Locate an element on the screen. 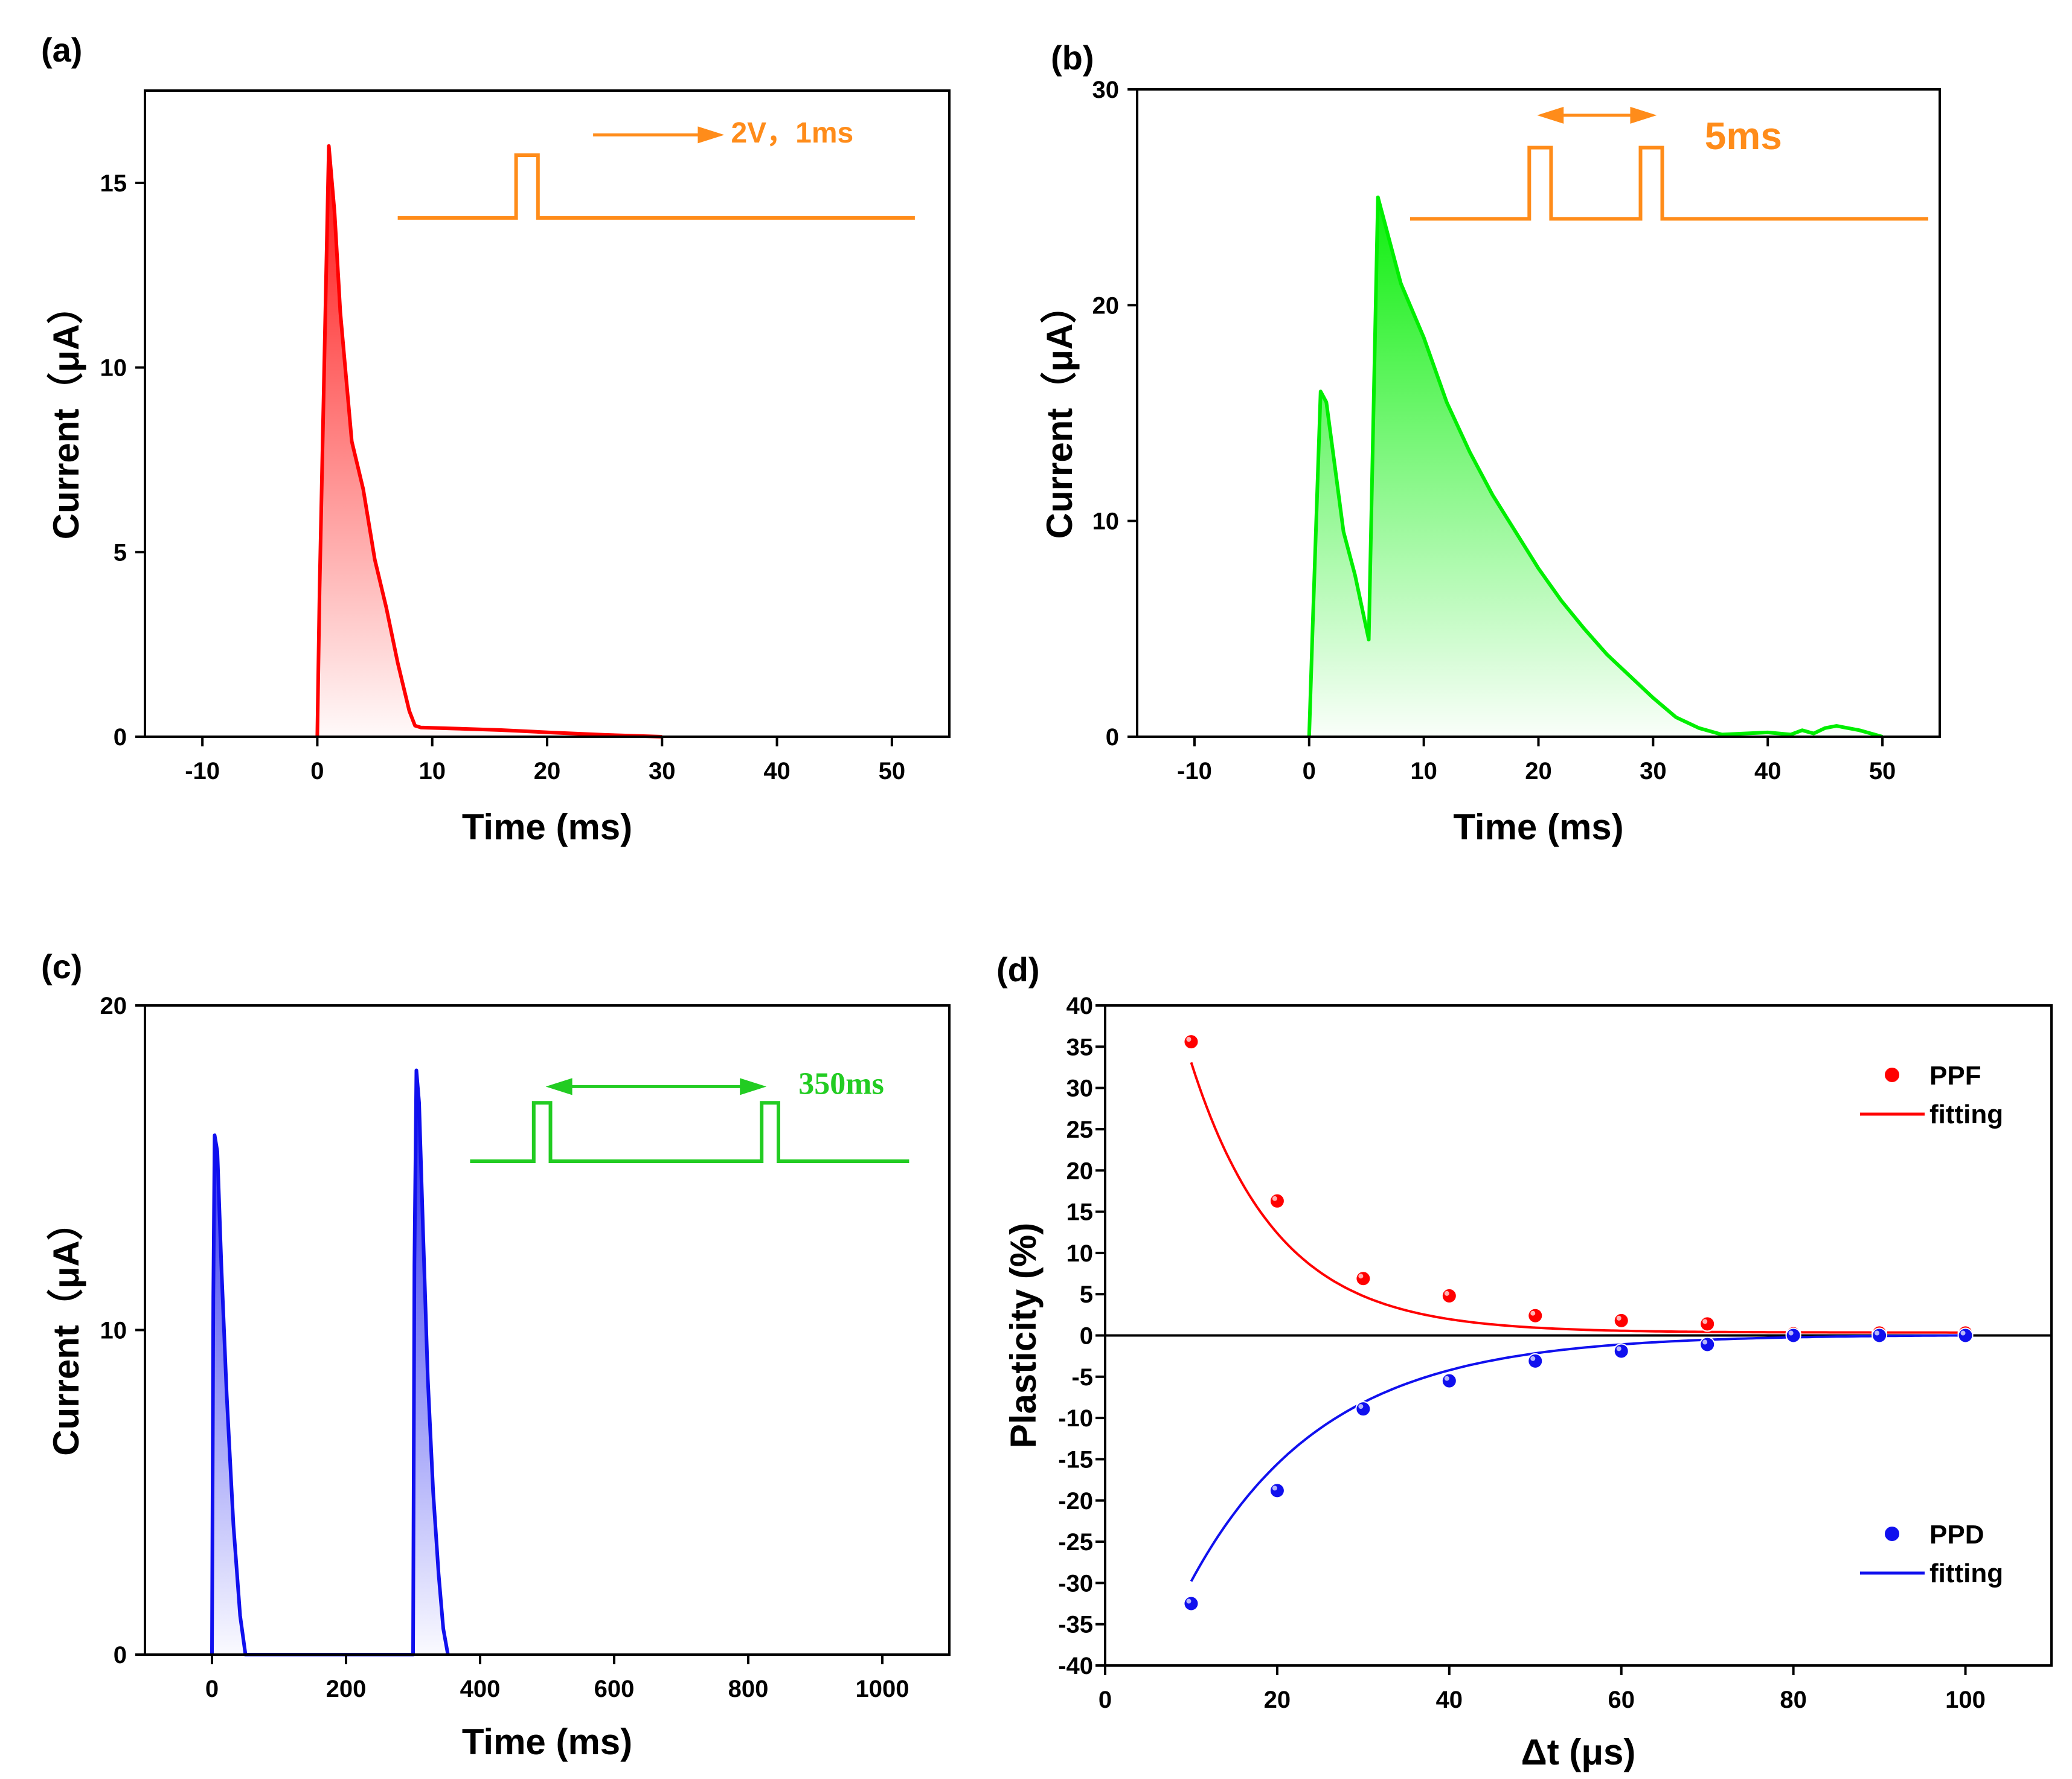 The image size is (2072, 1779). y-tick-label: -10 is located at coordinates (1075, 1418).